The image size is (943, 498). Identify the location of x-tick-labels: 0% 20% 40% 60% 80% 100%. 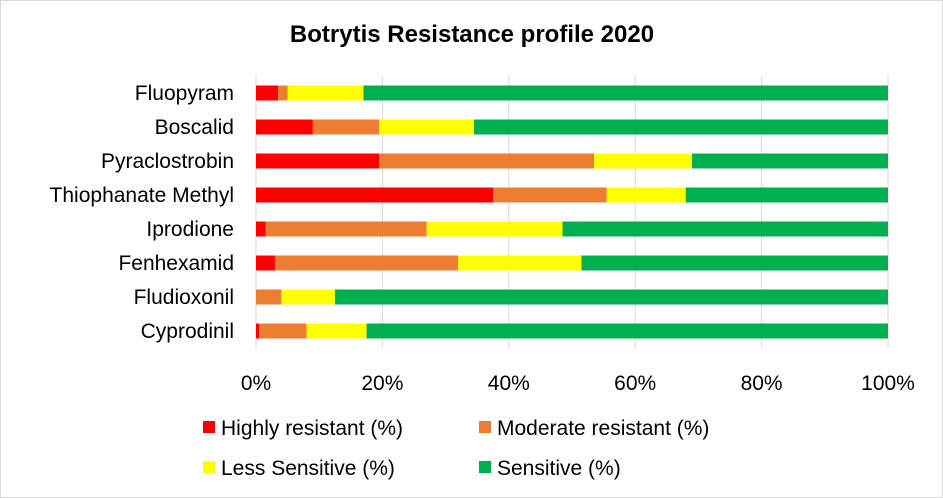
(578, 383).